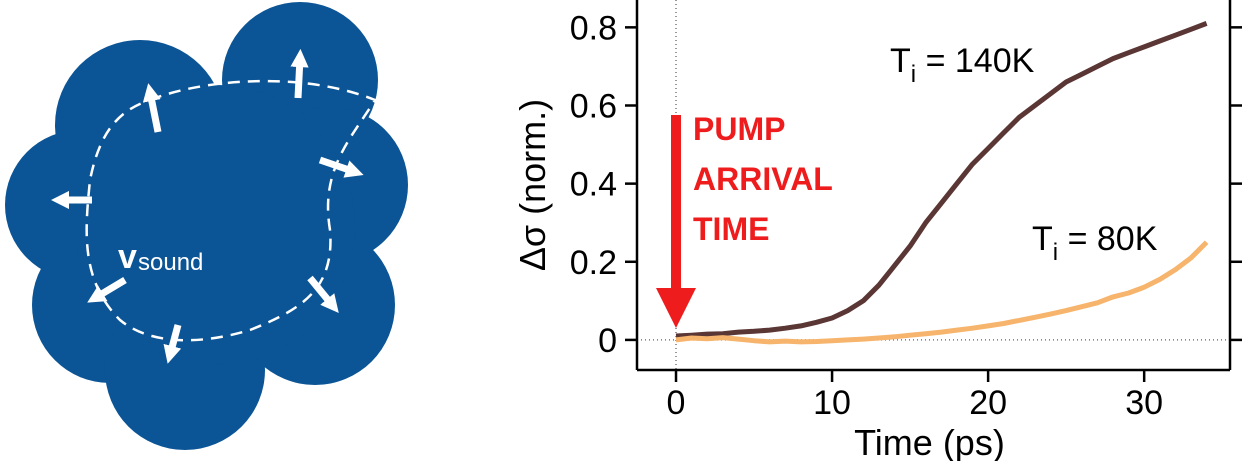  I want to click on pump-label: TIME, so click(731, 229).